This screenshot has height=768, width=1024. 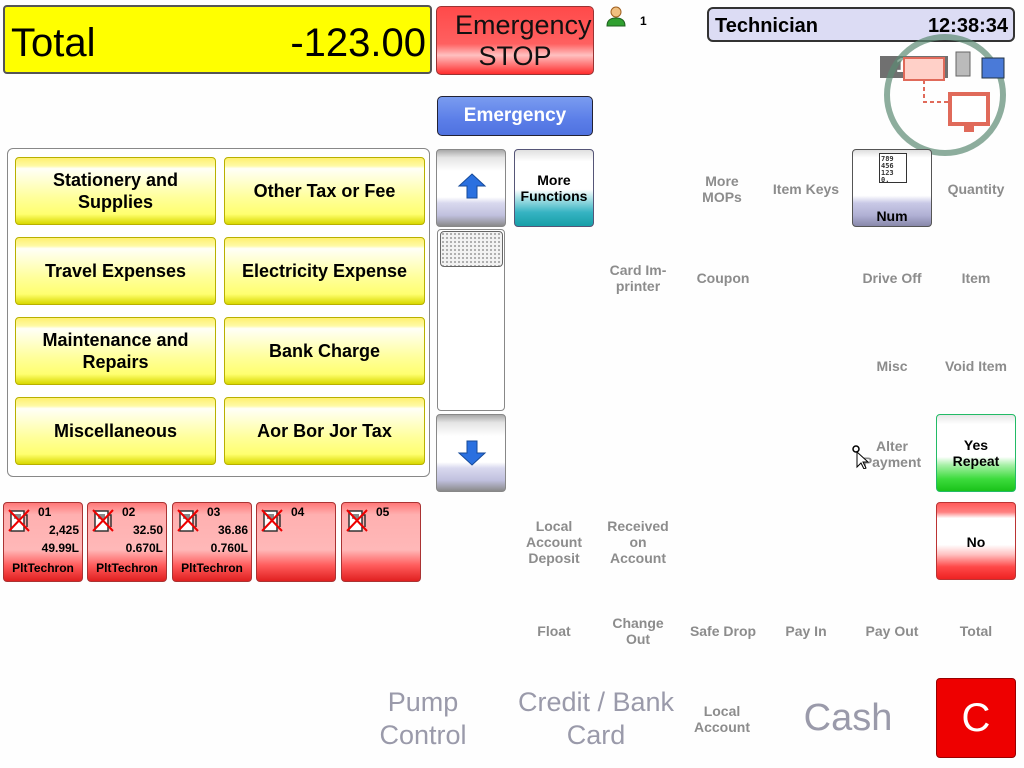 What do you see at coordinates (144, 548) in the screenshot?
I see `pump-volume: 0.670L` at bounding box center [144, 548].